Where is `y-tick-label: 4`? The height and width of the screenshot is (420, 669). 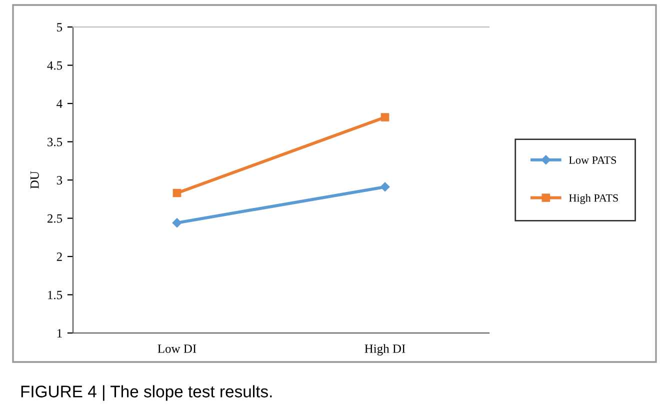 y-tick-label: 4 is located at coordinates (59, 104).